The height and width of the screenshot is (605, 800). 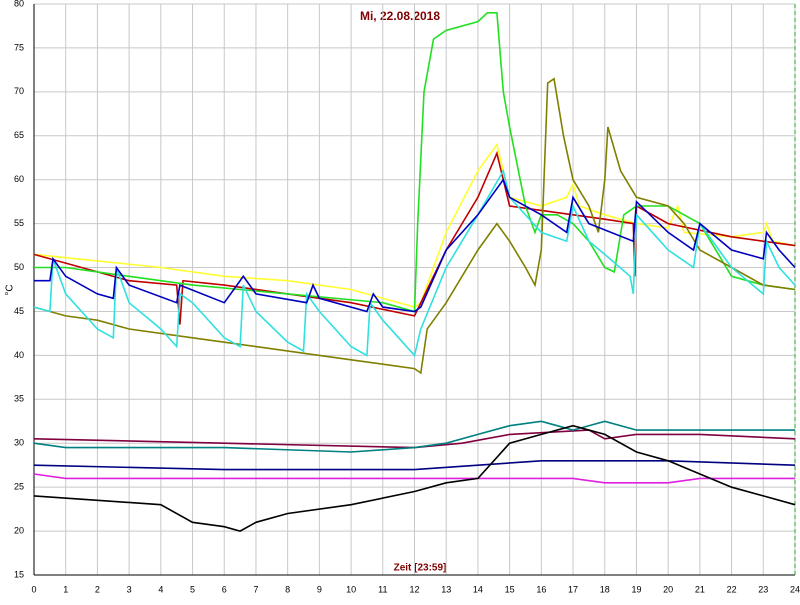 What do you see at coordinates (478, 589) in the screenshot?
I see `x-tick-label: 14` at bounding box center [478, 589].